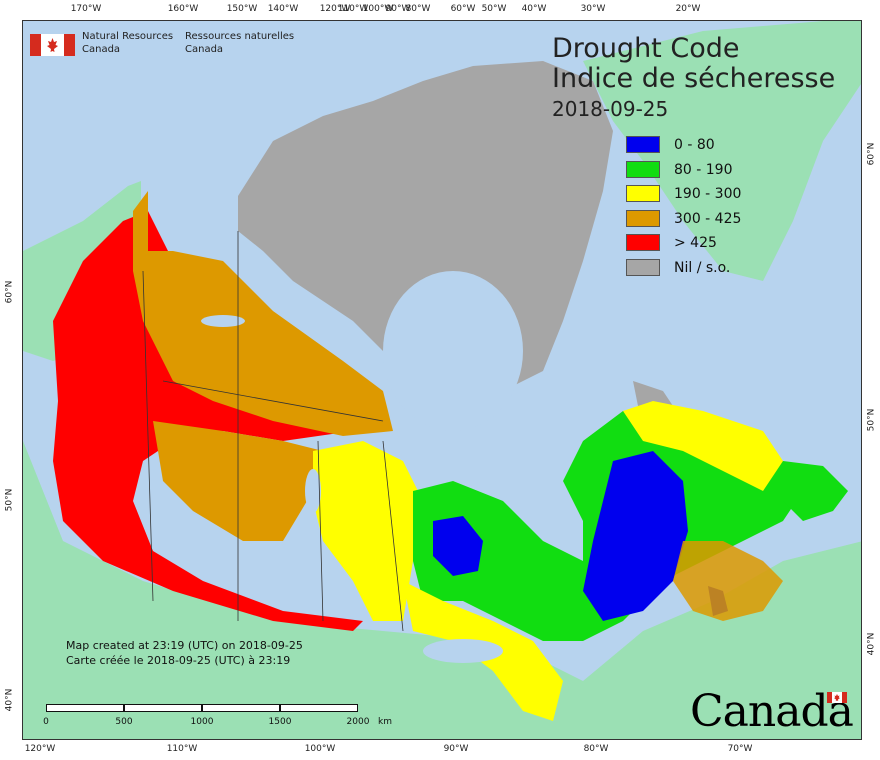 The image size is (880, 760). What do you see at coordinates (280, 722) in the screenshot?
I see `scale-label: 1500` at bounding box center [280, 722].